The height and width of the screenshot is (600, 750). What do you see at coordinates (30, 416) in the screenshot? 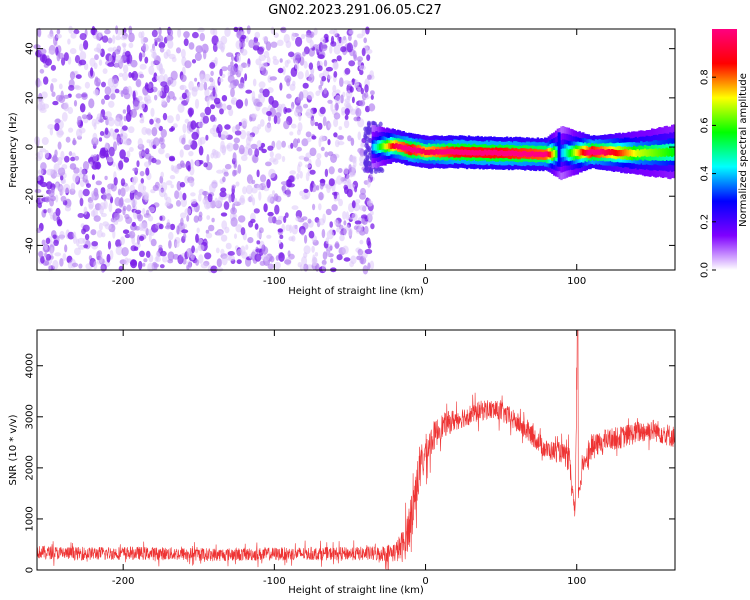
I see `y-tick-label: 3000` at bounding box center [30, 416].